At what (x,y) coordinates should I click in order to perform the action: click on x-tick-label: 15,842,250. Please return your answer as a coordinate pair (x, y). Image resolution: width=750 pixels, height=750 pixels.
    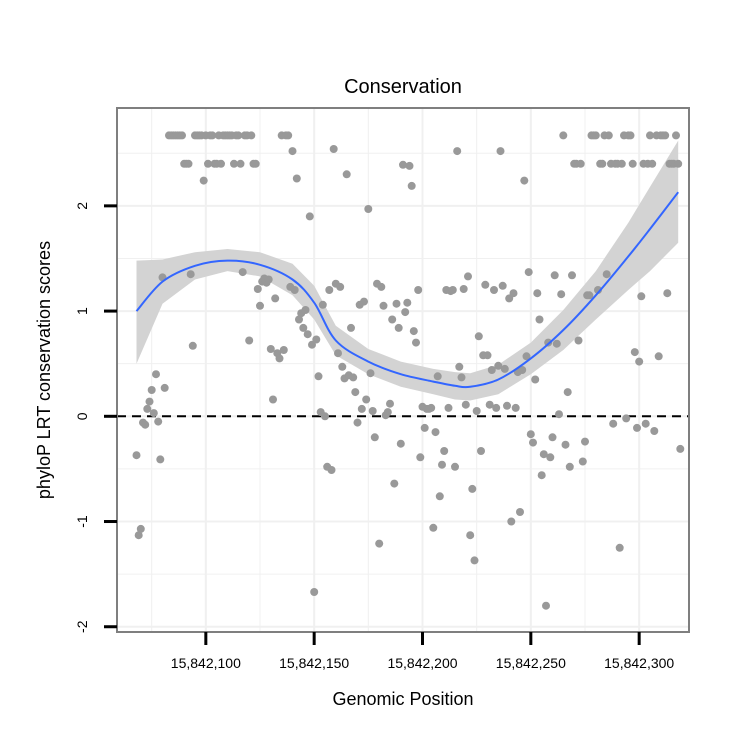
    Looking at the image, I should click on (531, 663).